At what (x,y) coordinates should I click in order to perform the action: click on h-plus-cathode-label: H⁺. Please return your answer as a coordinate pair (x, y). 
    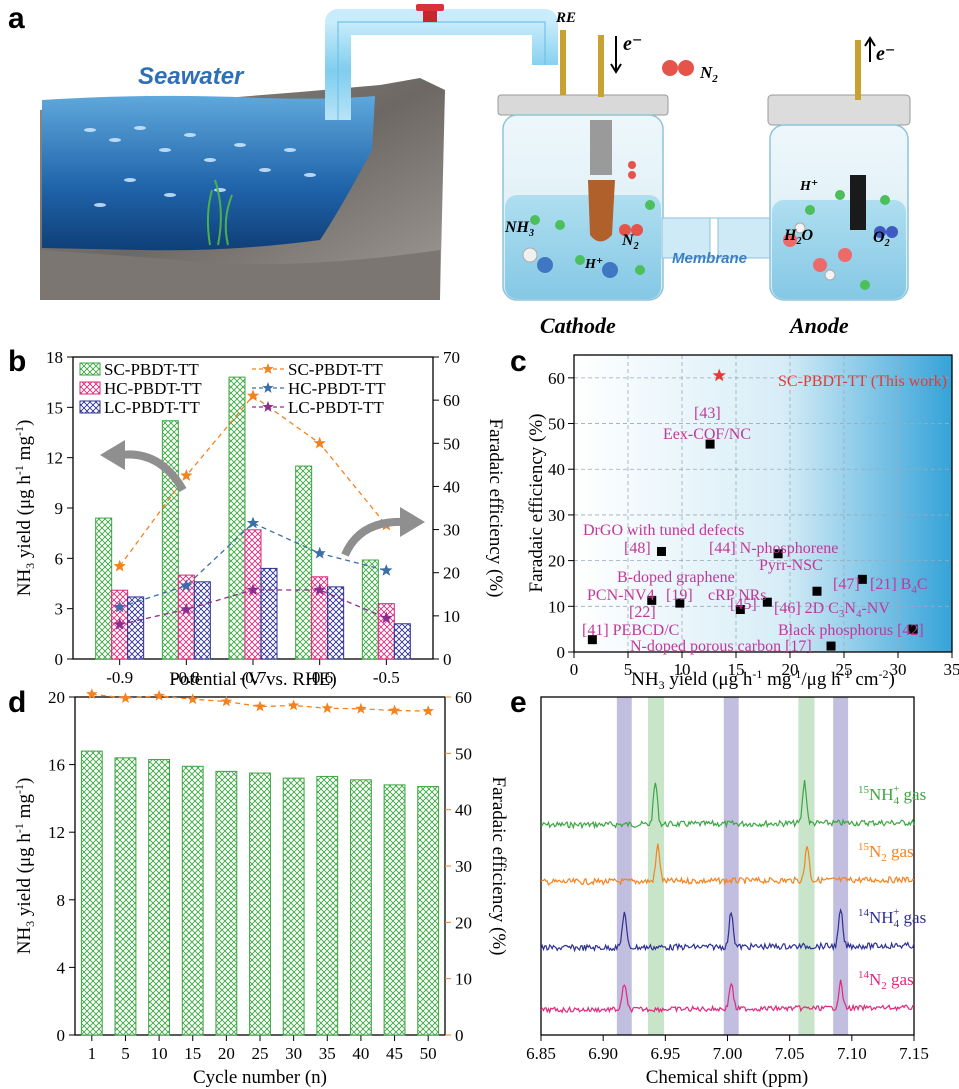
    Looking at the image, I should click on (593, 264).